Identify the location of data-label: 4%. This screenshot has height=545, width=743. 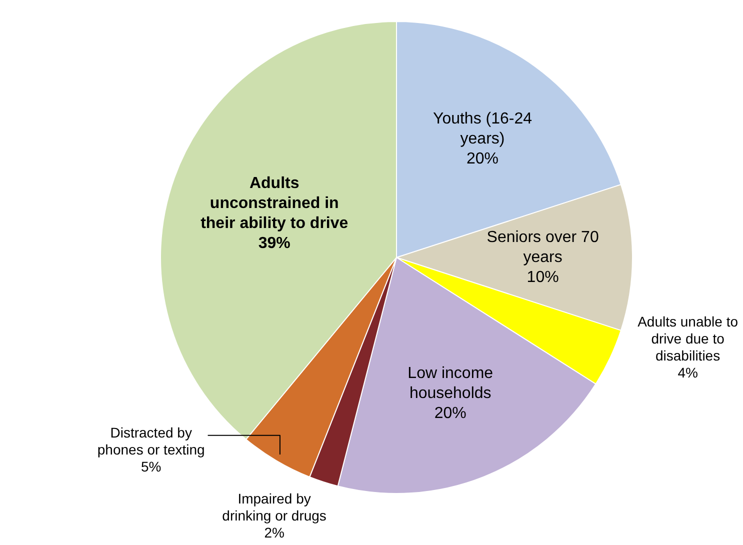
(688, 372).